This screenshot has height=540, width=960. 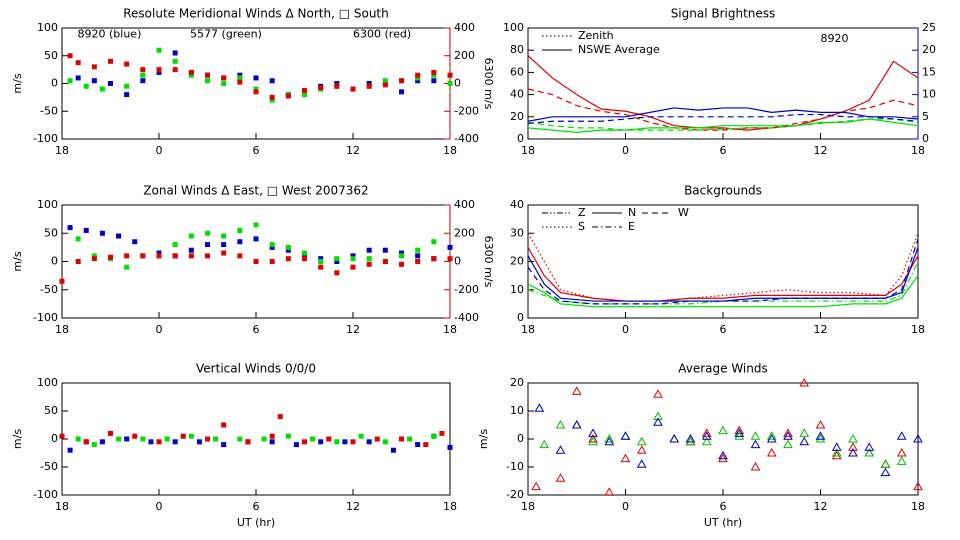 I want to click on legend-label: NSWE Average, so click(x=619, y=49).